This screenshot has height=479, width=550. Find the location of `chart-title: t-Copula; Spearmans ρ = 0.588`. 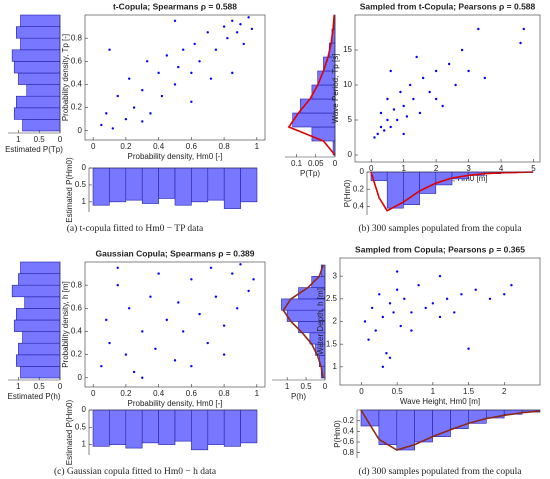

chart-title: t-Copula; Spearmans ρ = 0.588 is located at coordinates (175, 6).